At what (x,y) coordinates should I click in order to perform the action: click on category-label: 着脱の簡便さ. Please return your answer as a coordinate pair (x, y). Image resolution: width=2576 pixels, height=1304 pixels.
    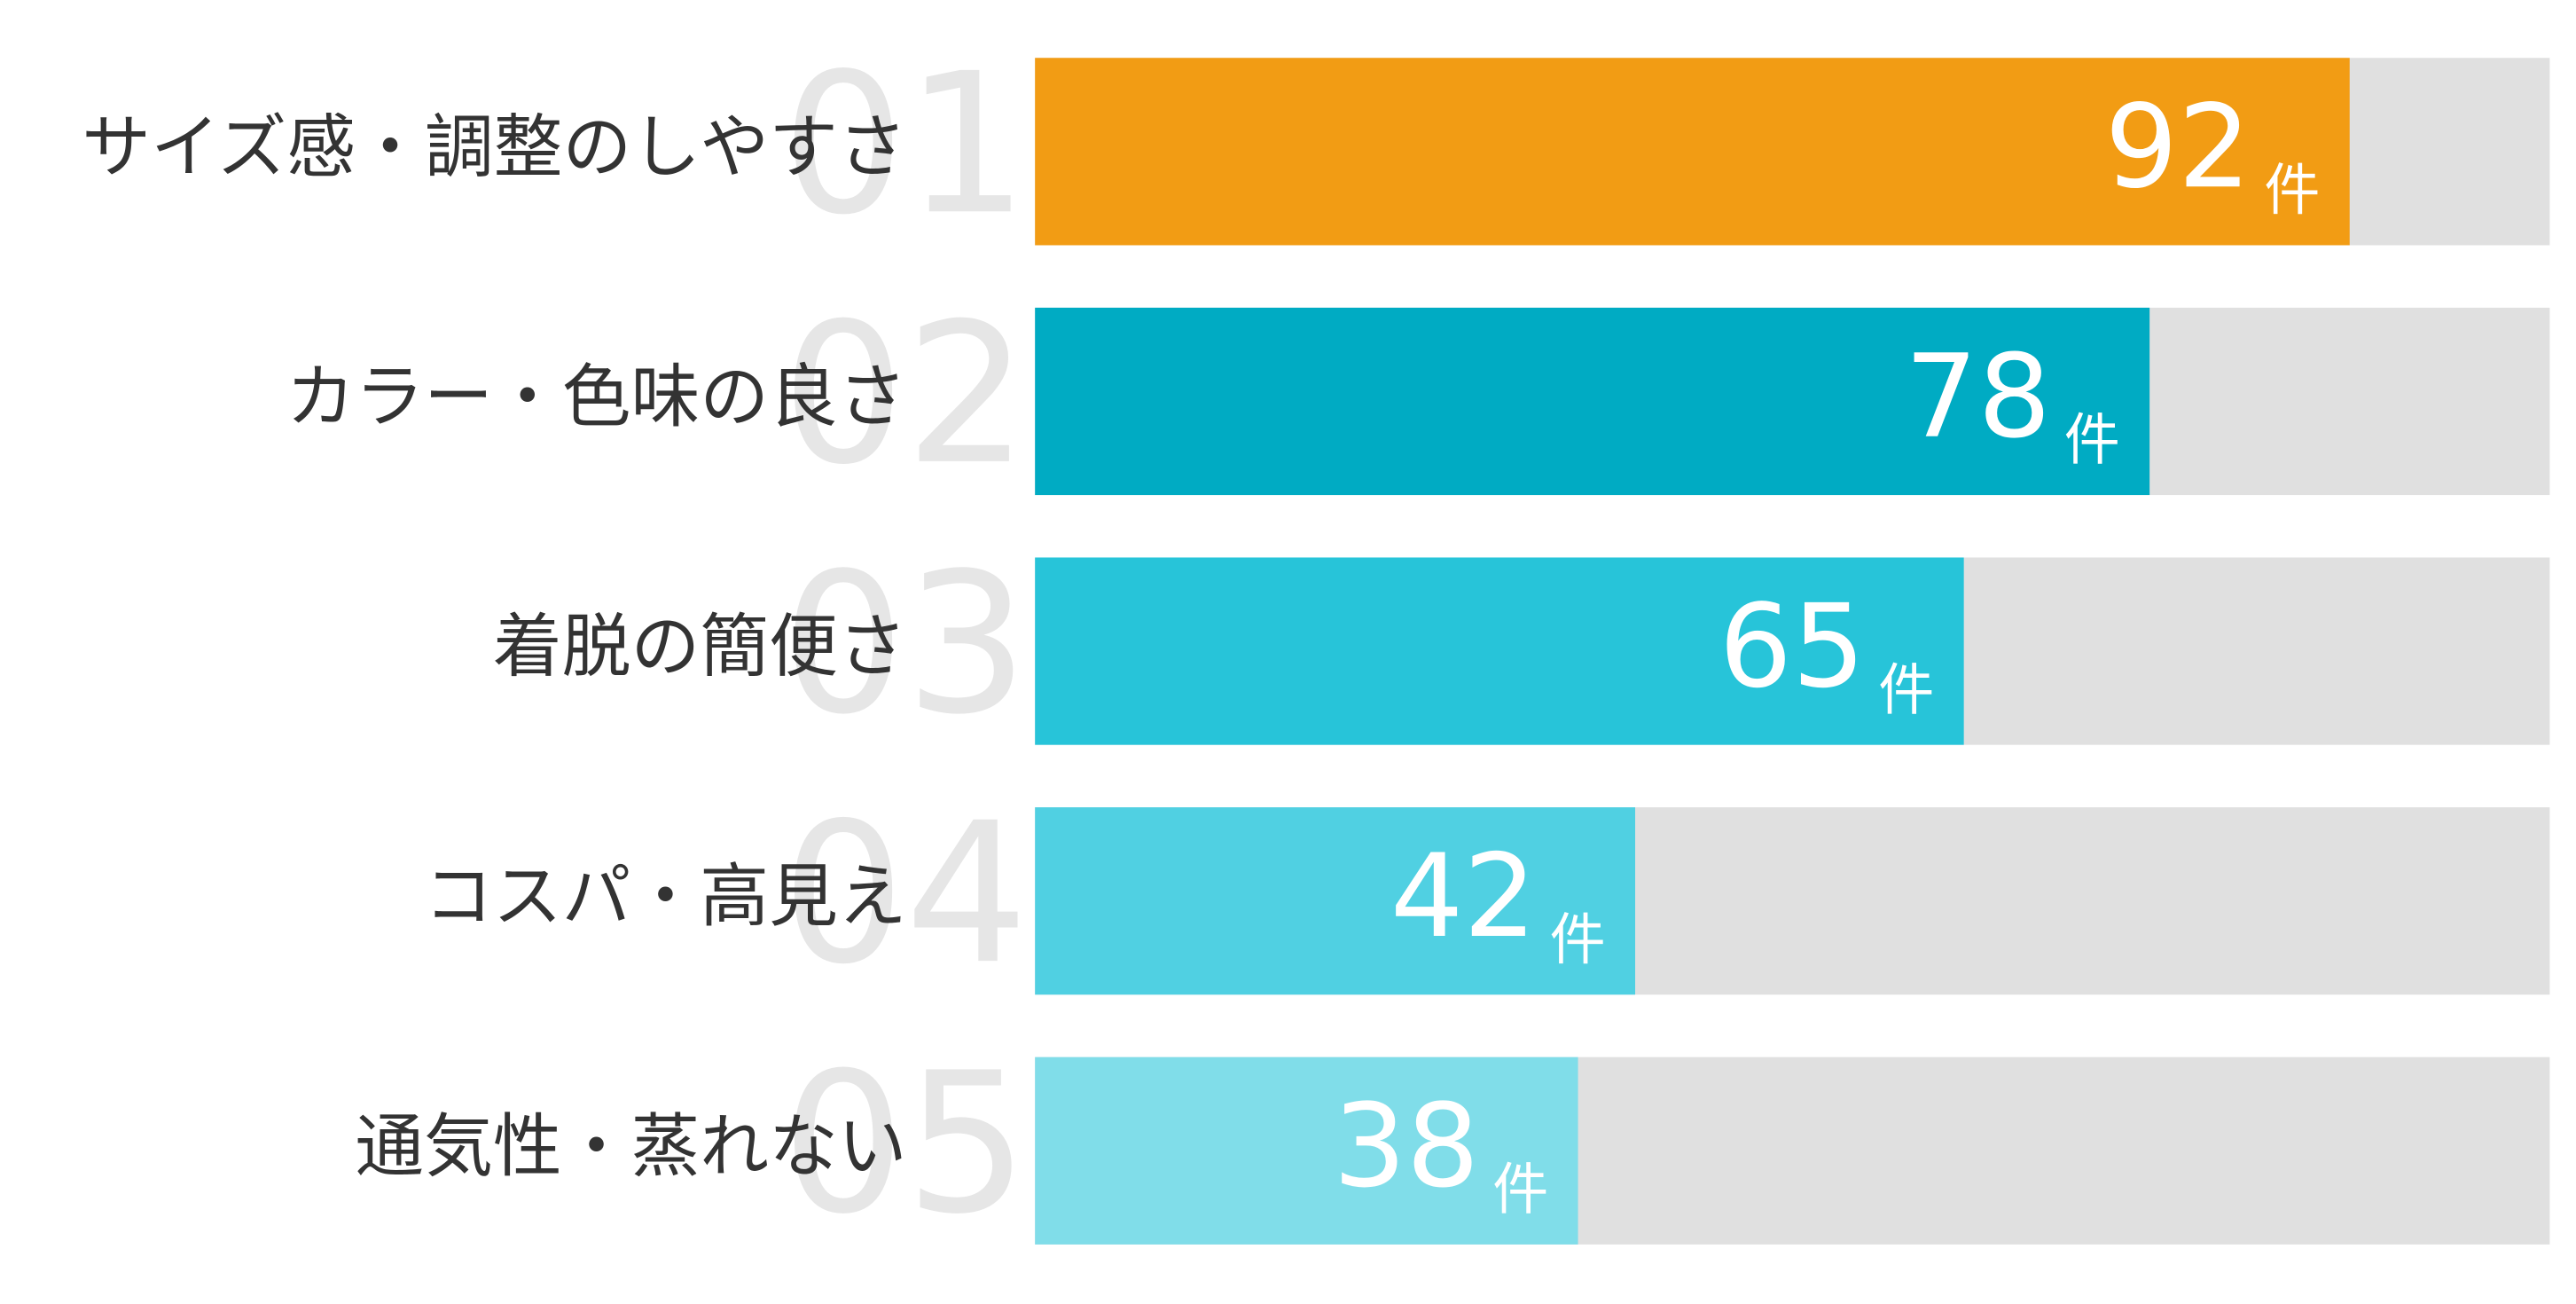
    Looking at the image, I should click on (700, 648).